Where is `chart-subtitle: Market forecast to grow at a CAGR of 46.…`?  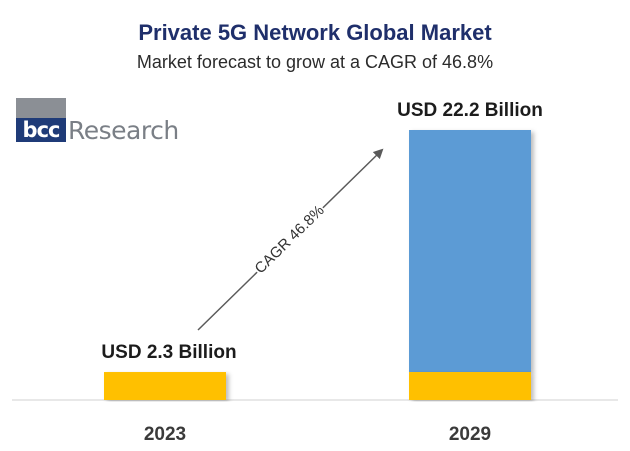
chart-subtitle: Market forecast to grow at a CAGR of 46.… is located at coordinates (315, 62).